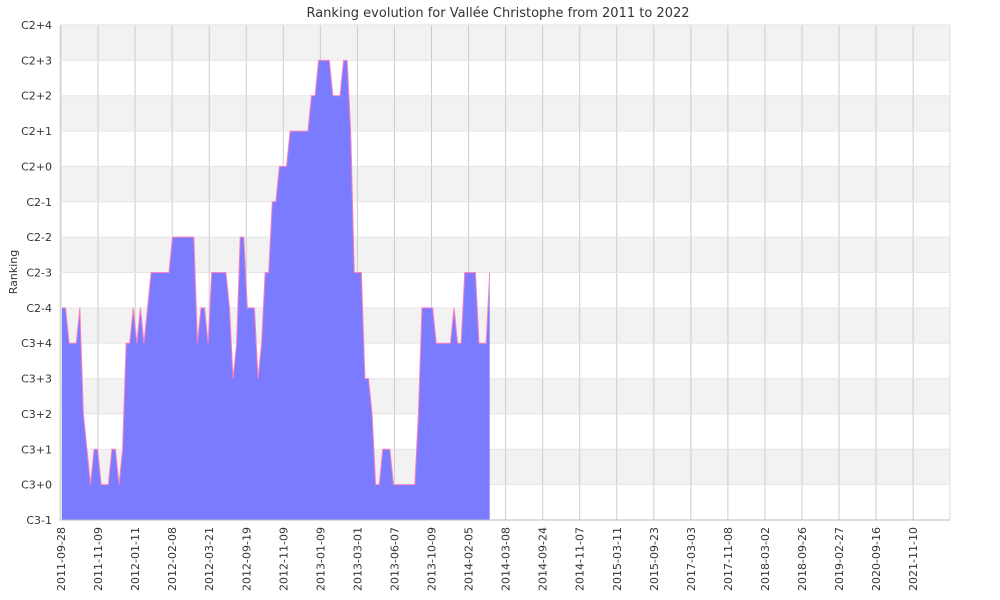  Describe the element at coordinates (39, 273) in the screenshot. I see `y-tick-label: C2-3` at that location.